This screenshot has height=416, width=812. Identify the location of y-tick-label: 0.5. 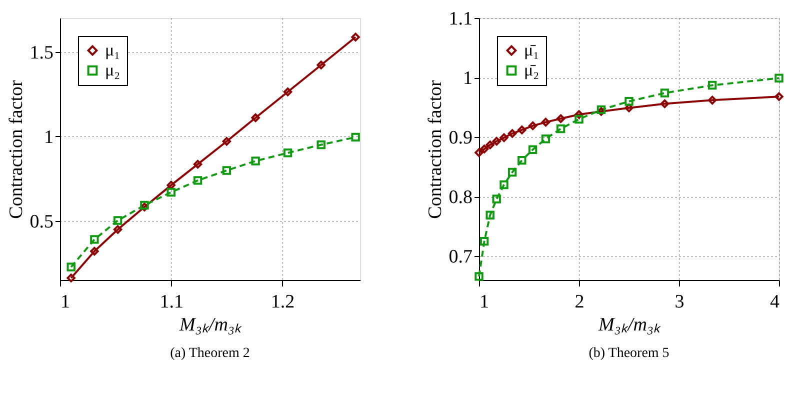
(42, 221).